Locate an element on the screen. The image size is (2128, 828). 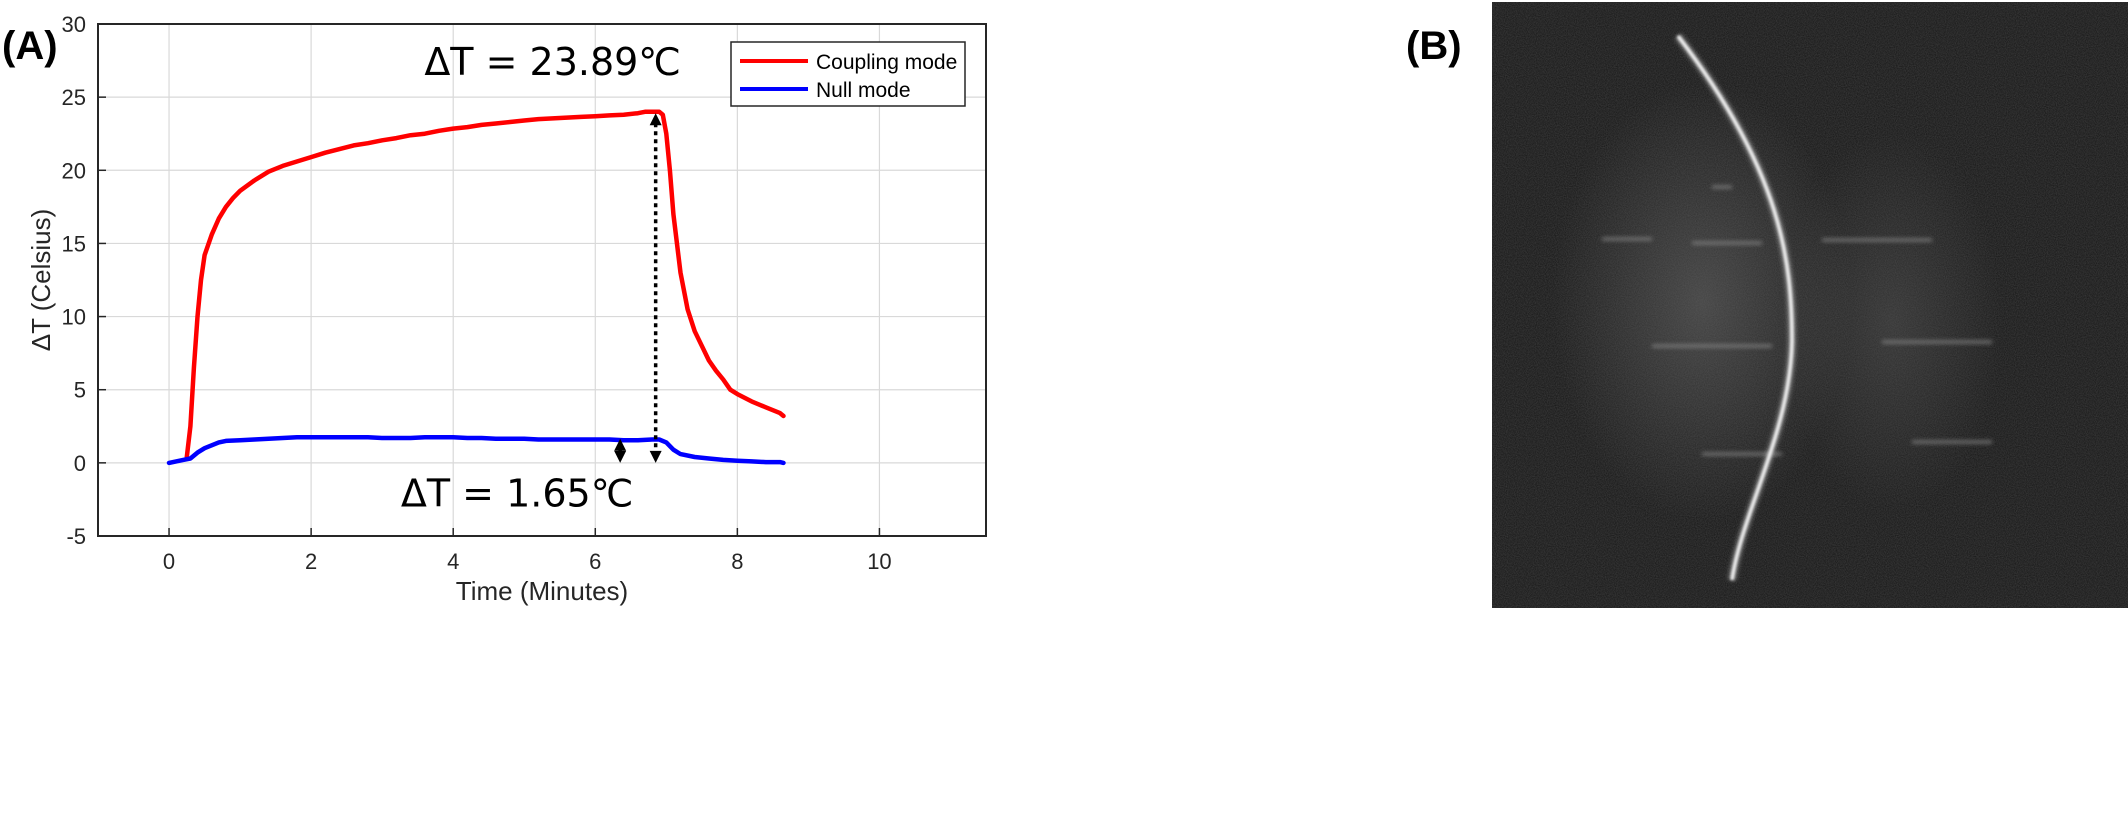
x-tick-label: 8 is located at coordinates (737, 561).